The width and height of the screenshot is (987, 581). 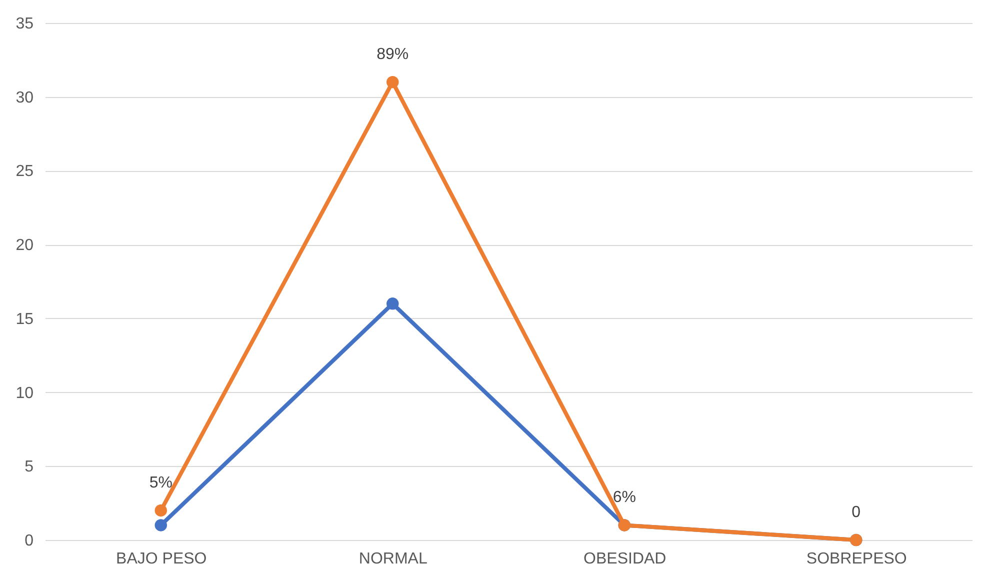 I want to click on y-tick-label: 20, so click(x=25, y=245).